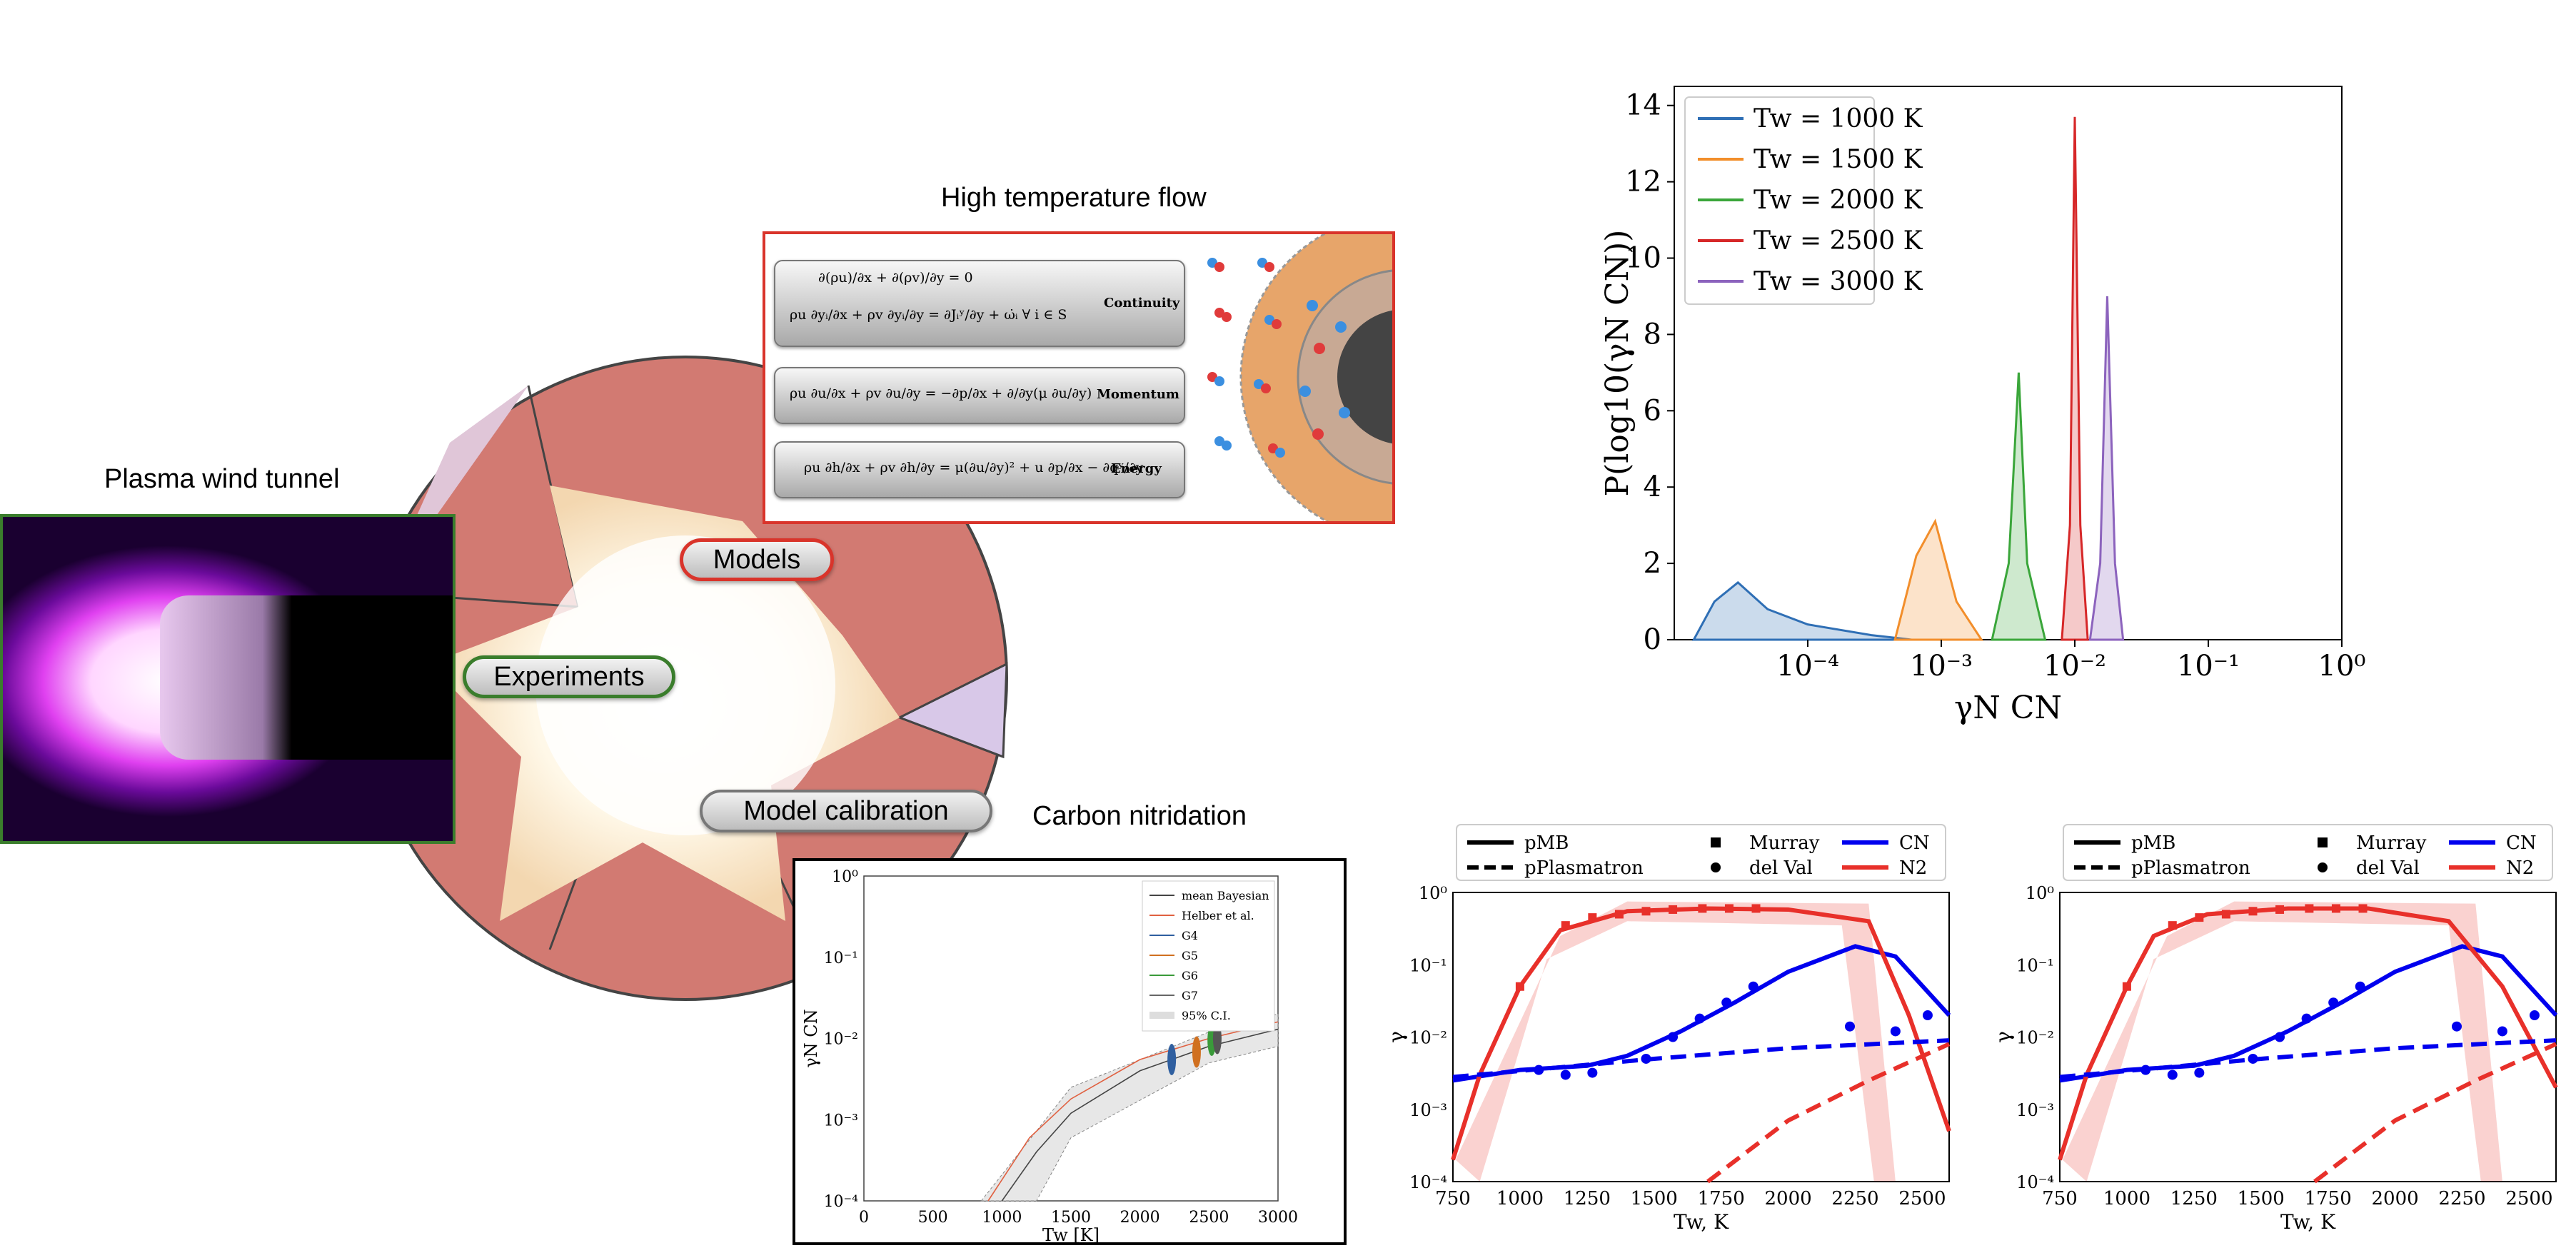 This screenshot has height=1248, width=2576. I want to click on kde-ytick-label: 10, so click(1643, 258).